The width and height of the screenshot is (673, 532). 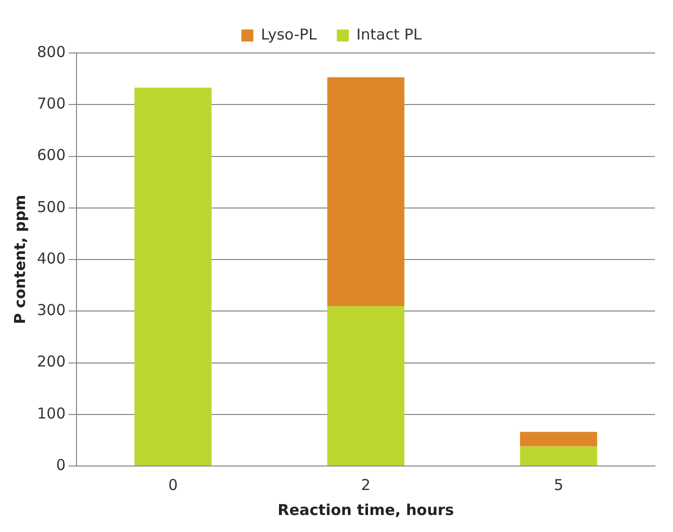 What do you see at coordinates (51, 310) in the screenshot?
I see `y-tick-label: 300` at bounding box center [51, 310].